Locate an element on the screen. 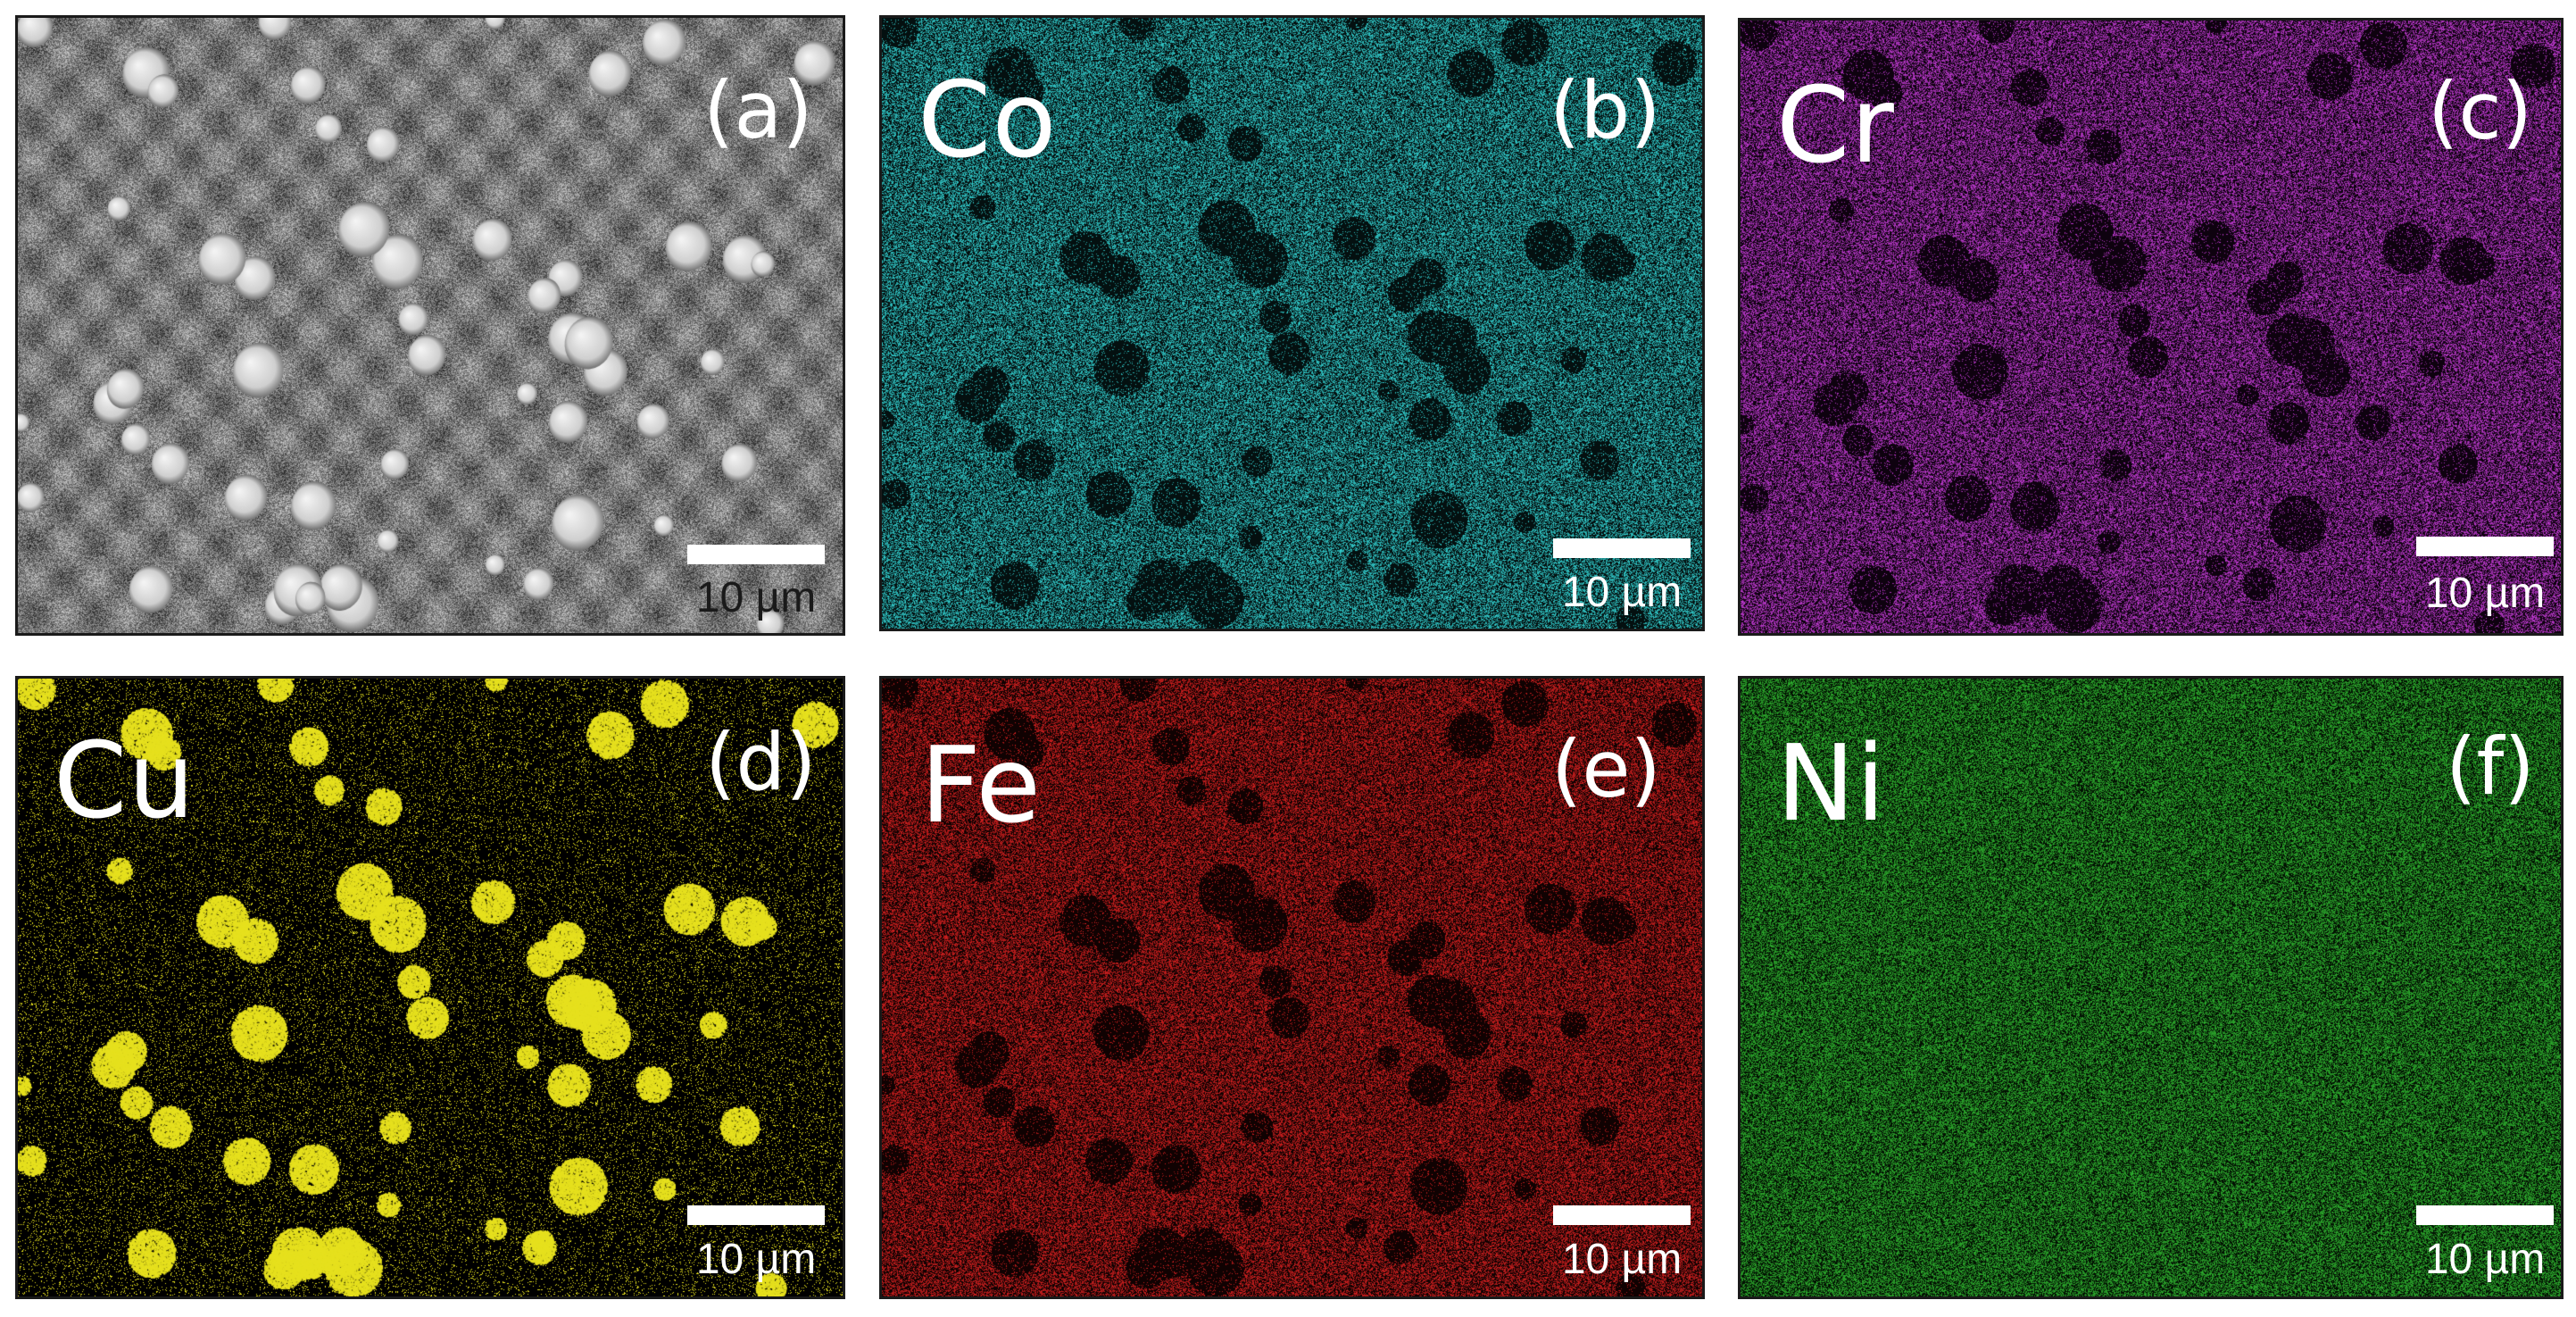  ni-elemental-map is located at coordinates (2151, 987).